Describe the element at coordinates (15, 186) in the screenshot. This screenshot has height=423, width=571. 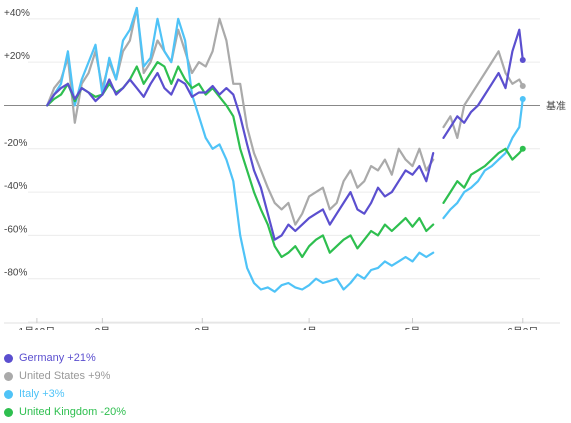
I see `y-tick-label: -40%` at that location.